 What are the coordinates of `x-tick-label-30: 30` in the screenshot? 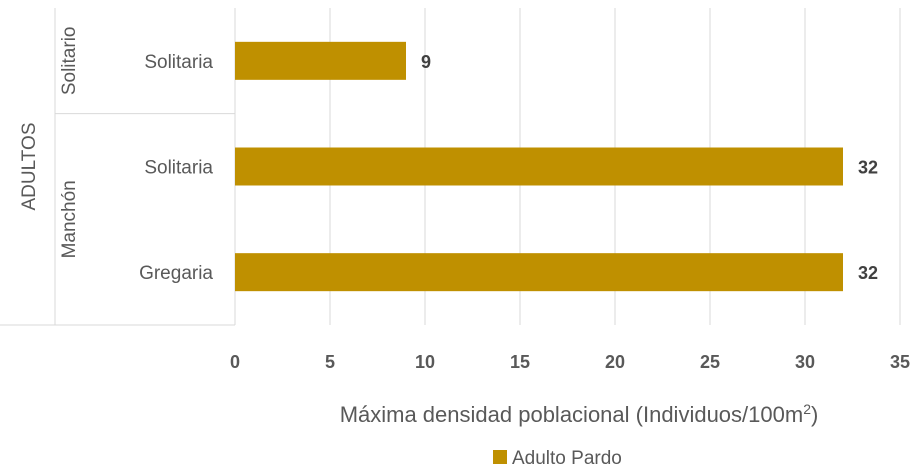 It's located at (805, 362).